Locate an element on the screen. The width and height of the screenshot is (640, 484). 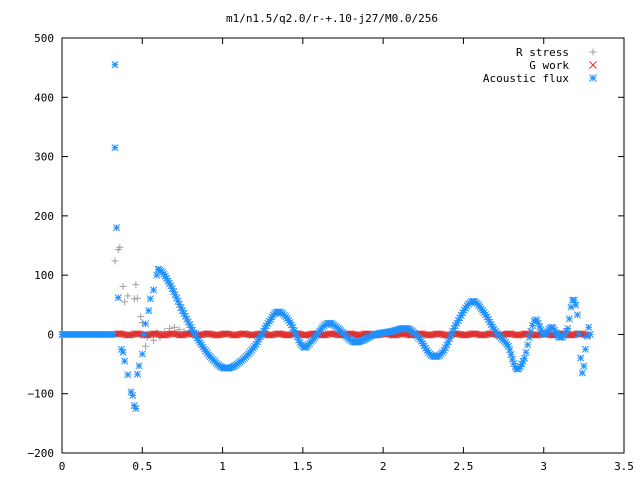
legend-label: G work is located at coordinates (549, 65).